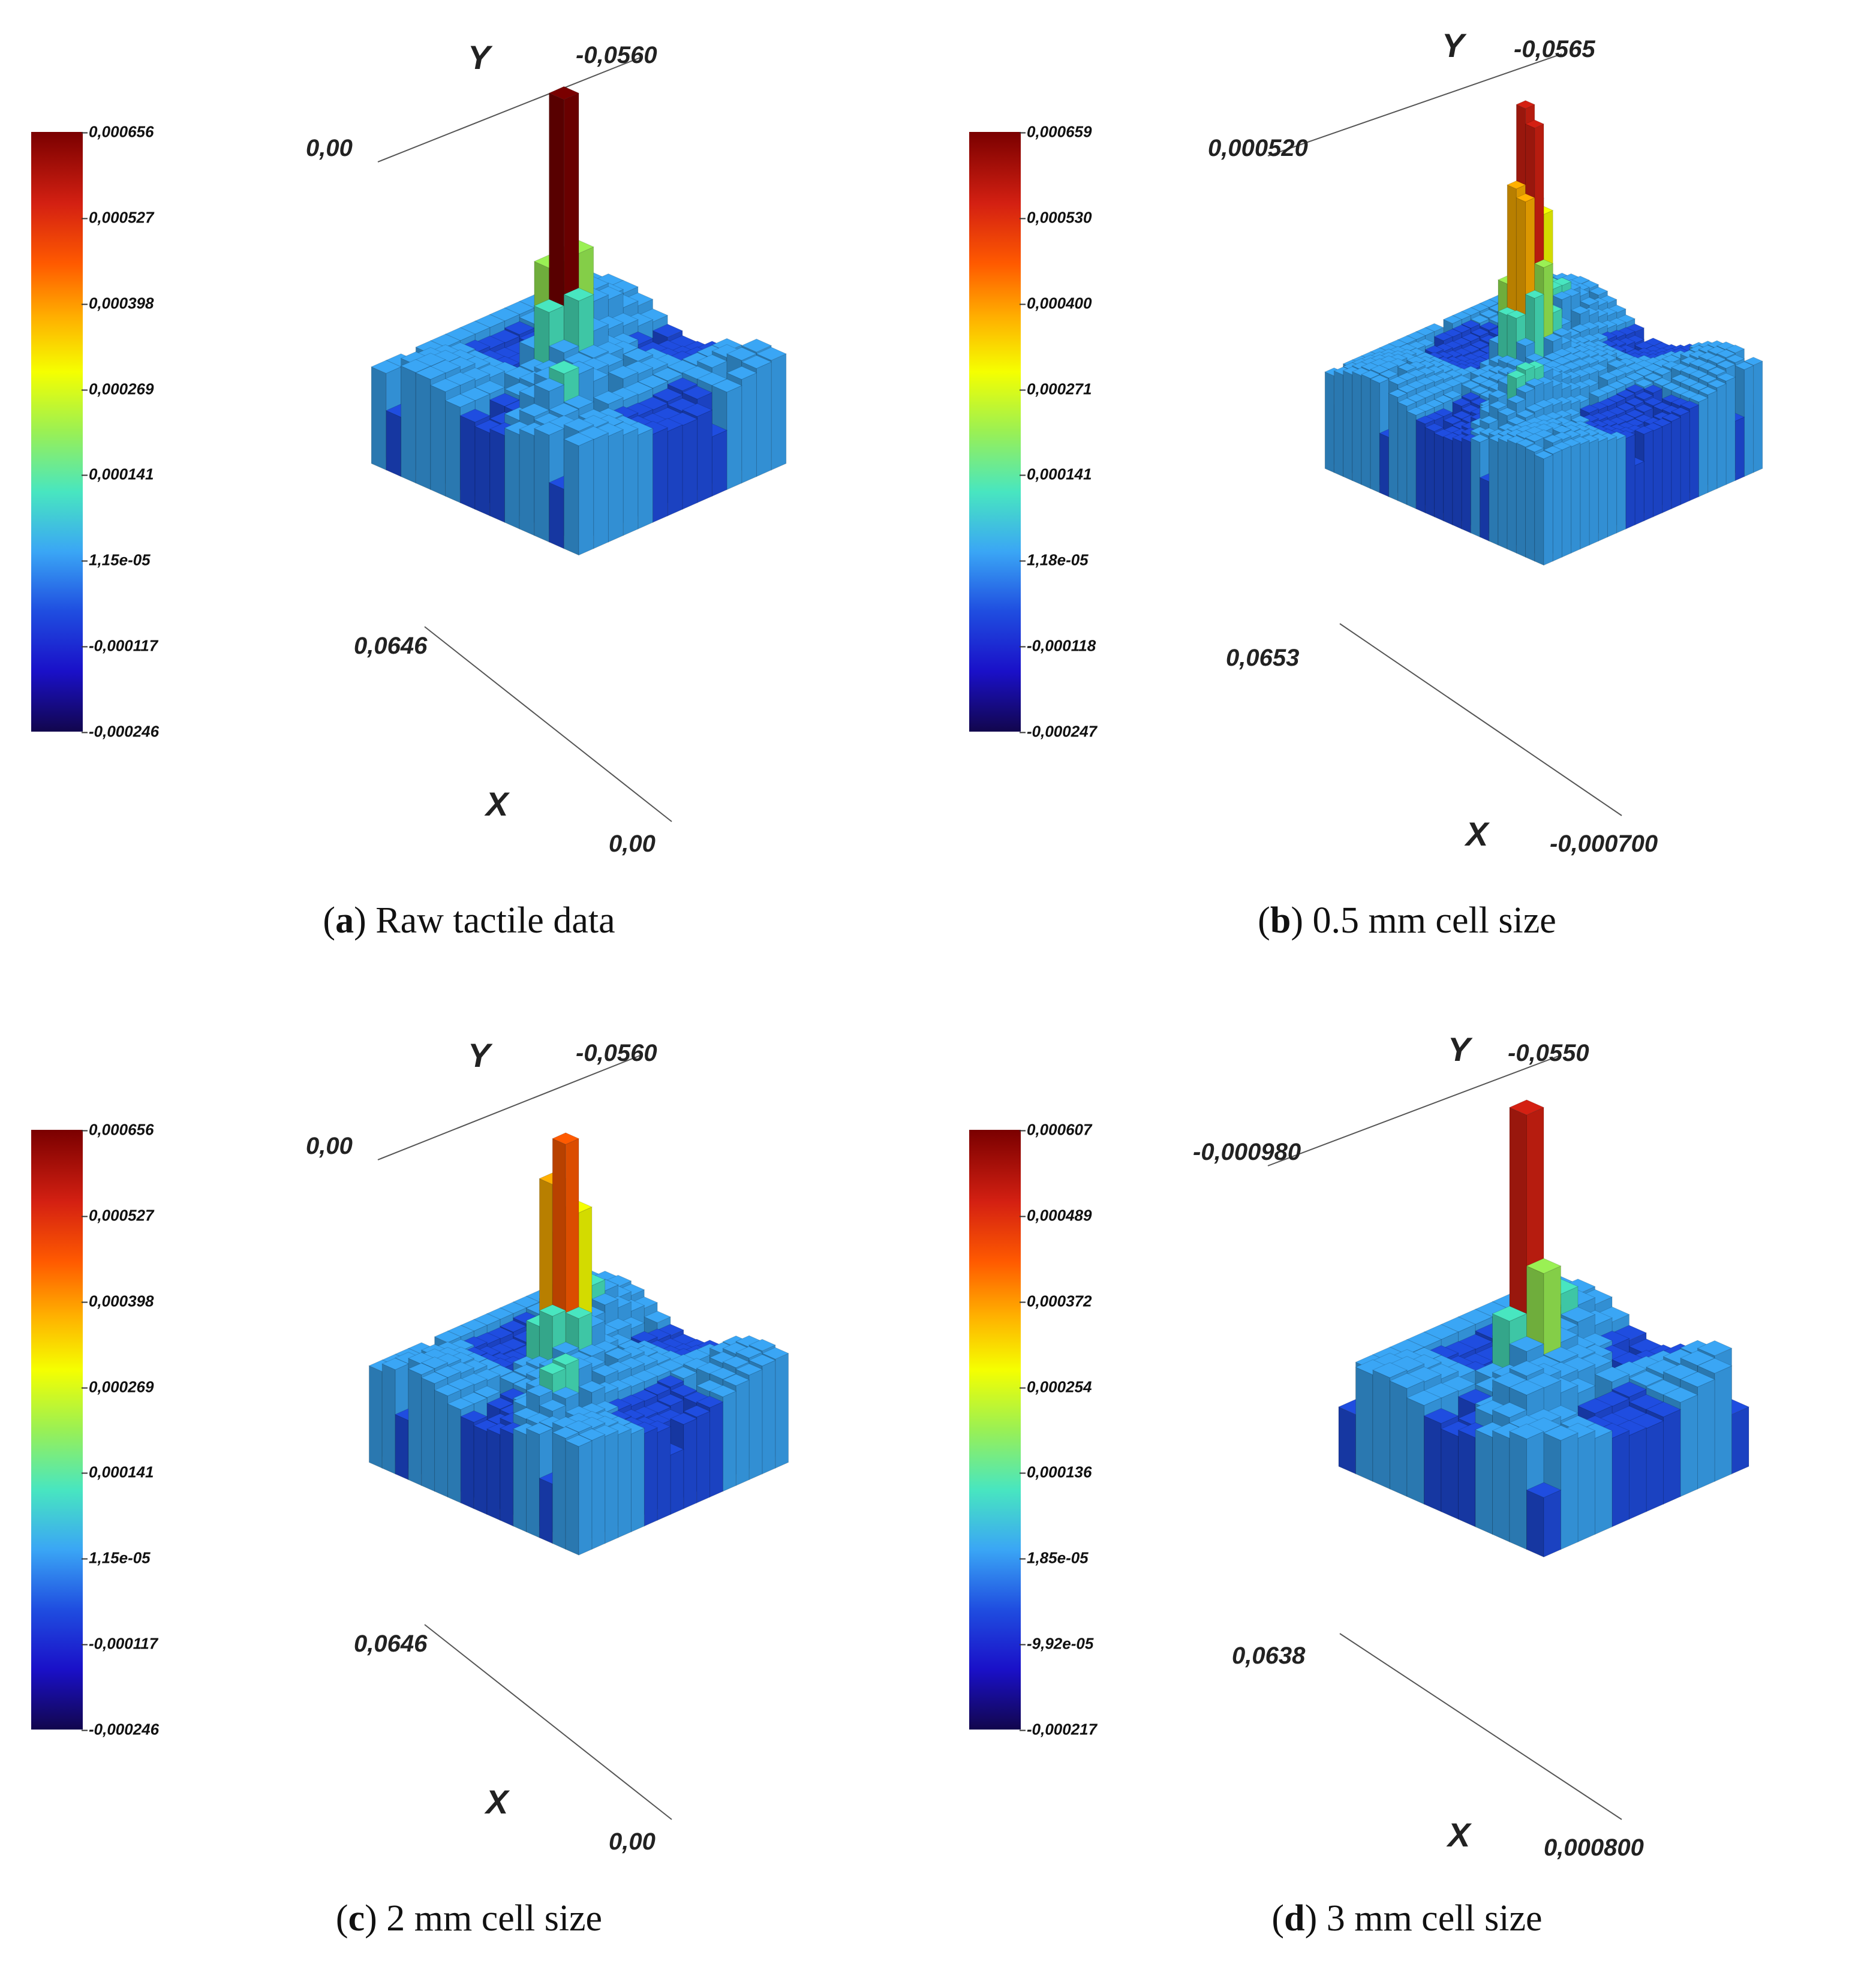  I want to click on caption: (b) 0.5 mm cell size, so click(1407, 920).